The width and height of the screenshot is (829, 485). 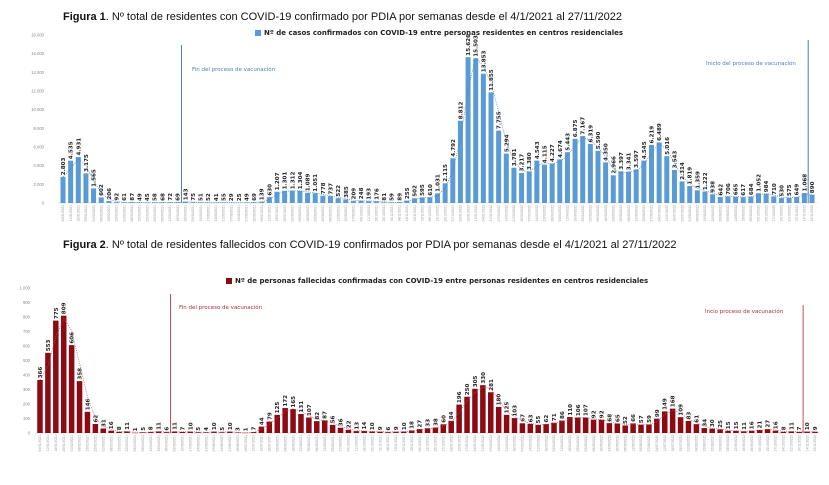 I want to click on x-tick-label: 09/08/2021, so click(x=285, y=443).